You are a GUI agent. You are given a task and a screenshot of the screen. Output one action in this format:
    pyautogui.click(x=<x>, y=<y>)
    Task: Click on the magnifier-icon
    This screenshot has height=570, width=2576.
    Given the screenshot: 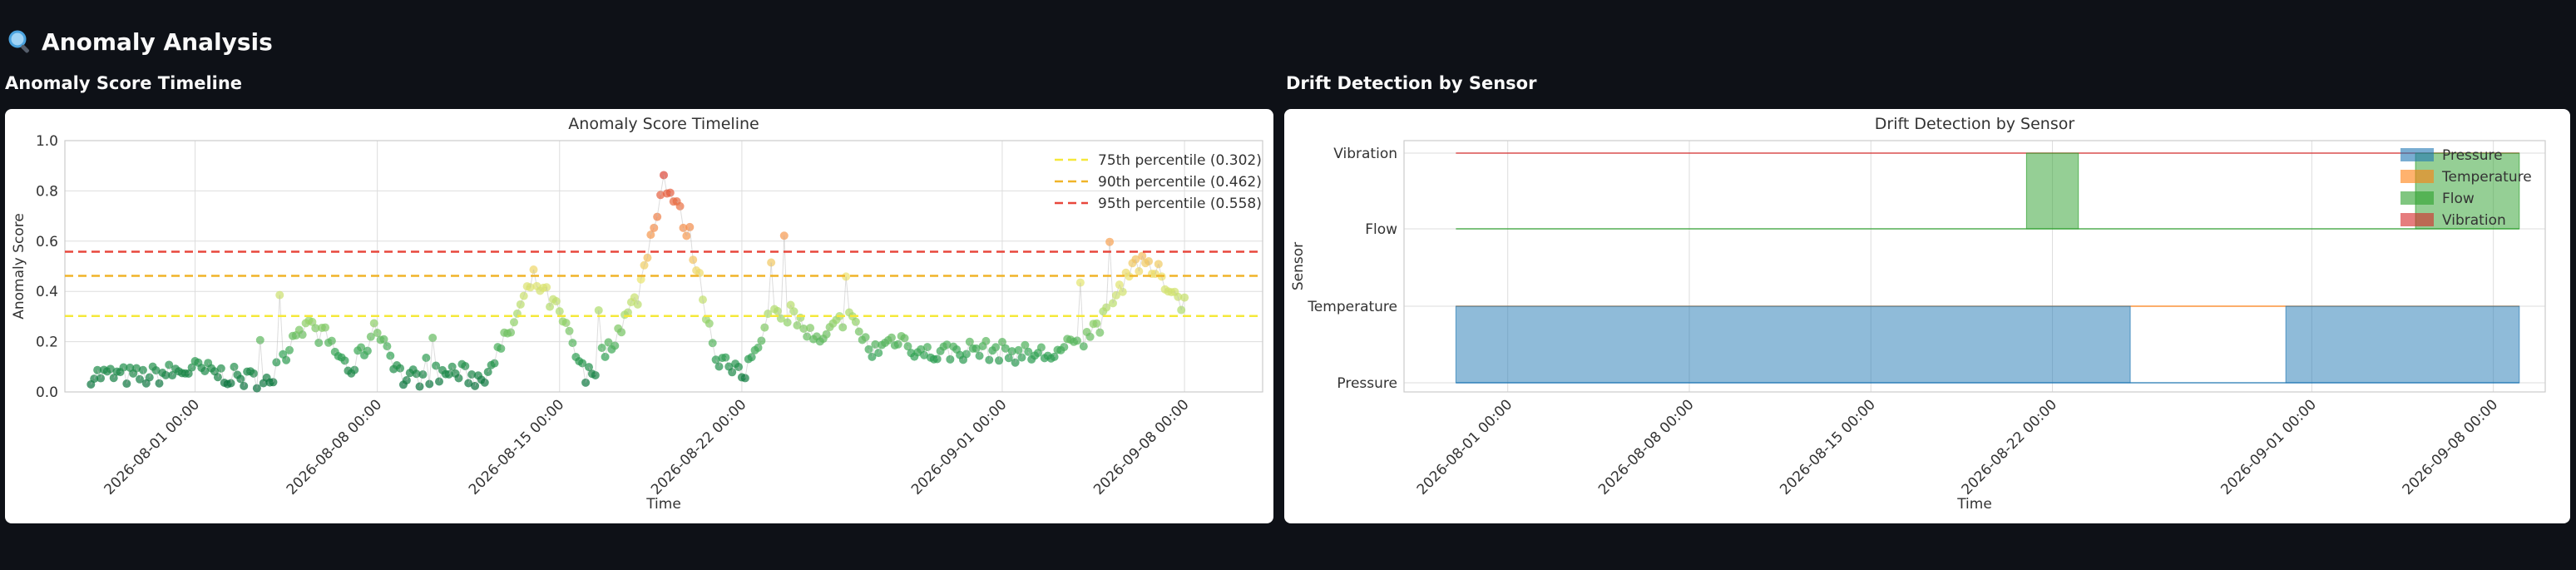 What is the action you would take?
    pyautogui.click(x=18, y=41)
    